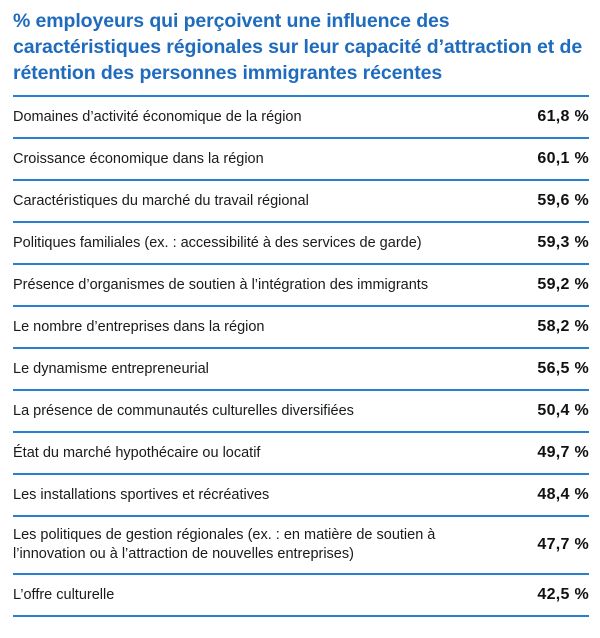 Image resolution: width=600 pixels, height=638 pixels. Describe the element at coordinates (64, 594) in the screenshot. I see `row-label: L’offre culturelle` at that location.